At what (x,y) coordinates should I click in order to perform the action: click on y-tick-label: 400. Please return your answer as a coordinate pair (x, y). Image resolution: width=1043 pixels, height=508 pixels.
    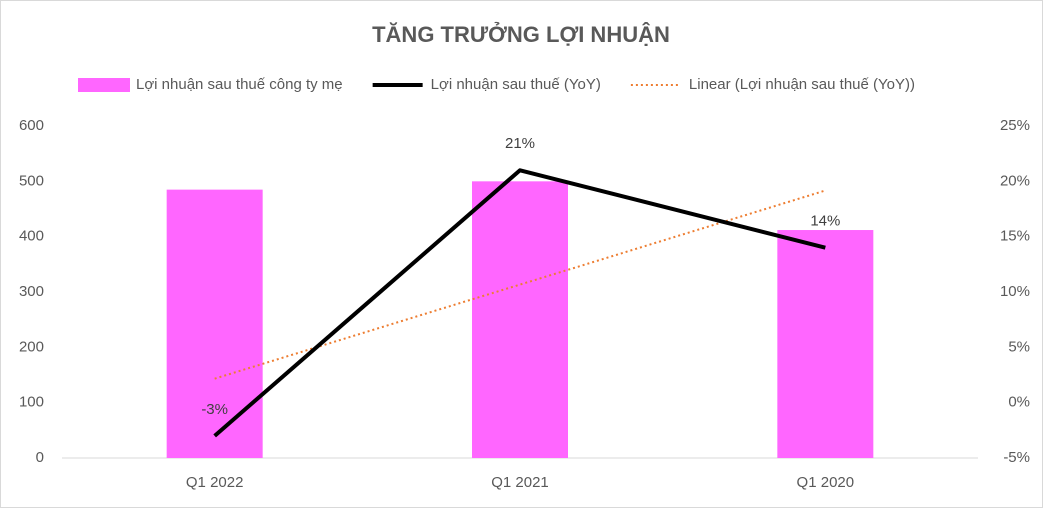
    Looking at the image, I should click on (31, 236).